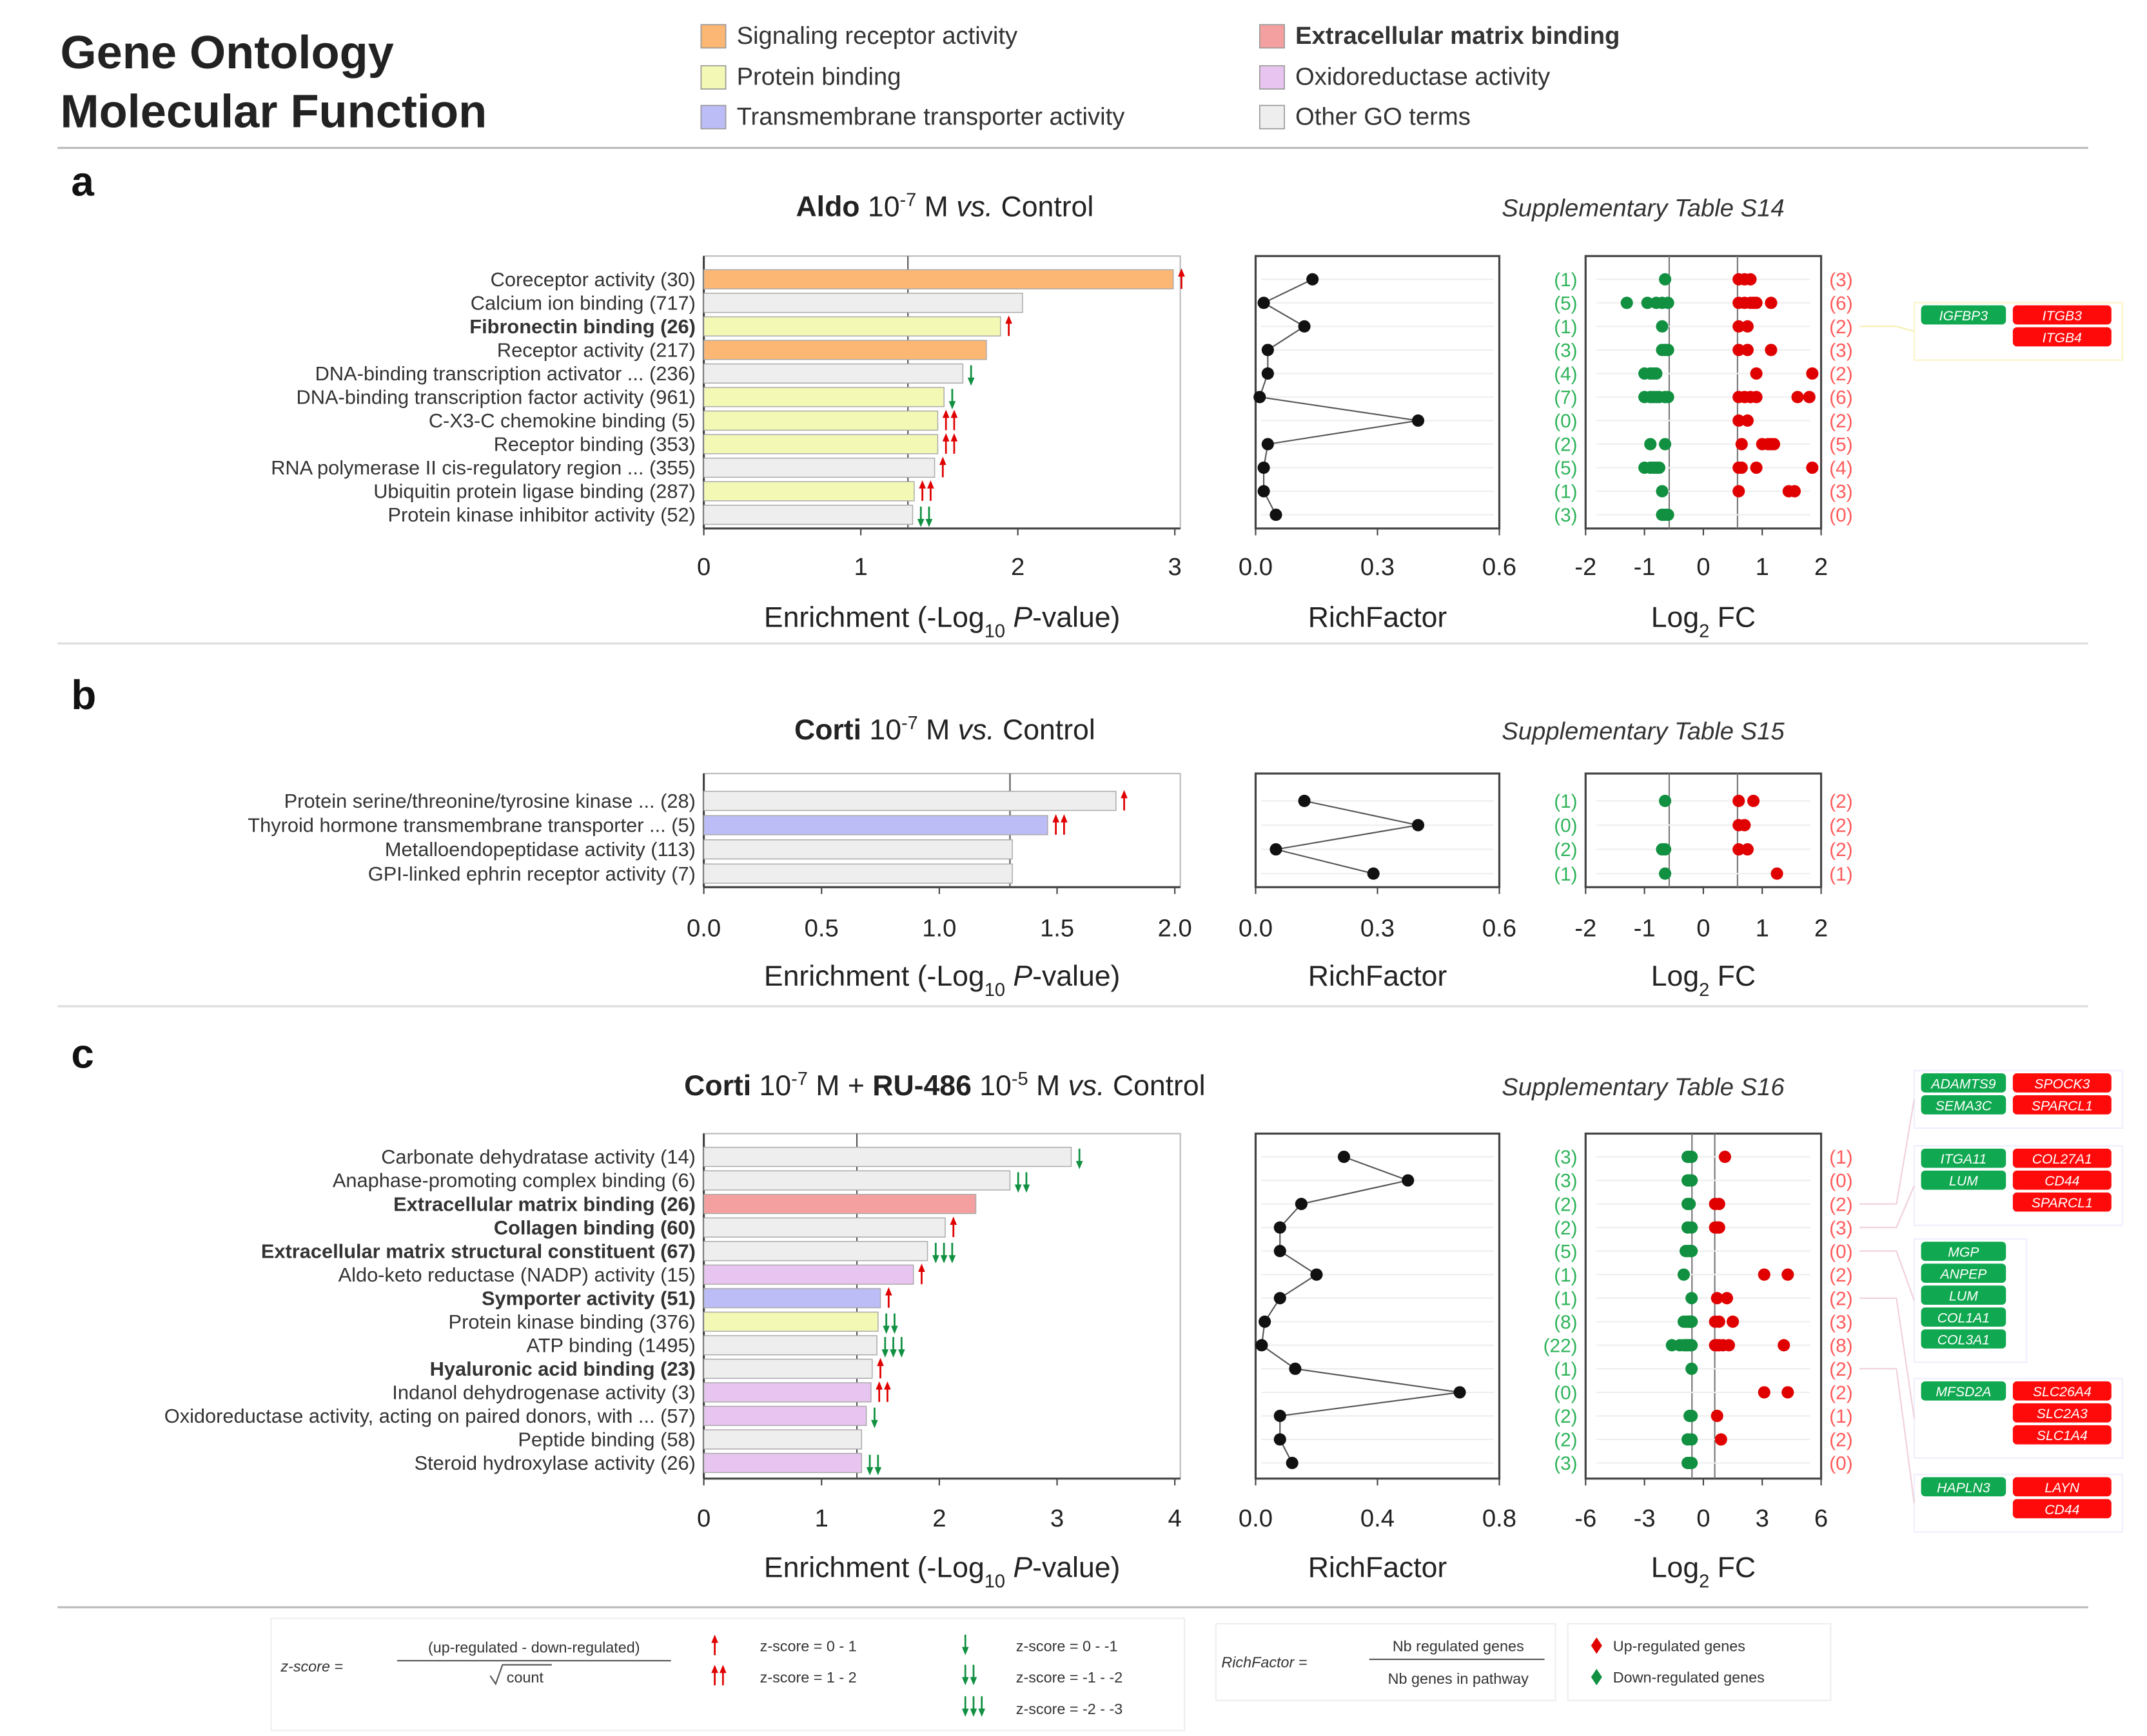  What do you see at coordinates (1458, 1645) in the screenshot?
I see `richfactor-numerator: Nb regulated genes` at bounding box center [1458, 1645].